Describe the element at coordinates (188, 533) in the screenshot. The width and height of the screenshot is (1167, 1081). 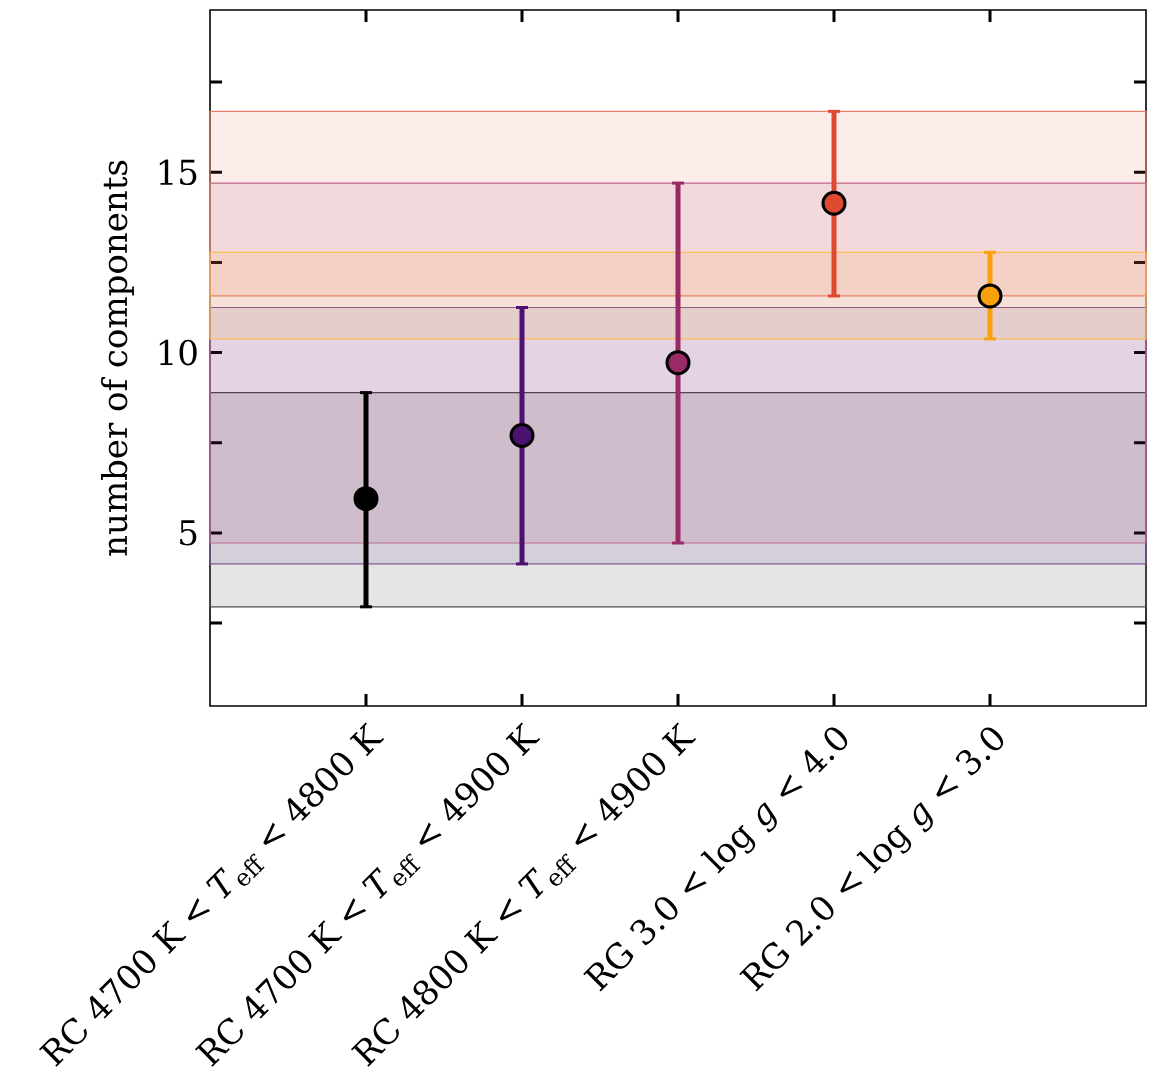
I see `y-tick-label: 5` at that location.